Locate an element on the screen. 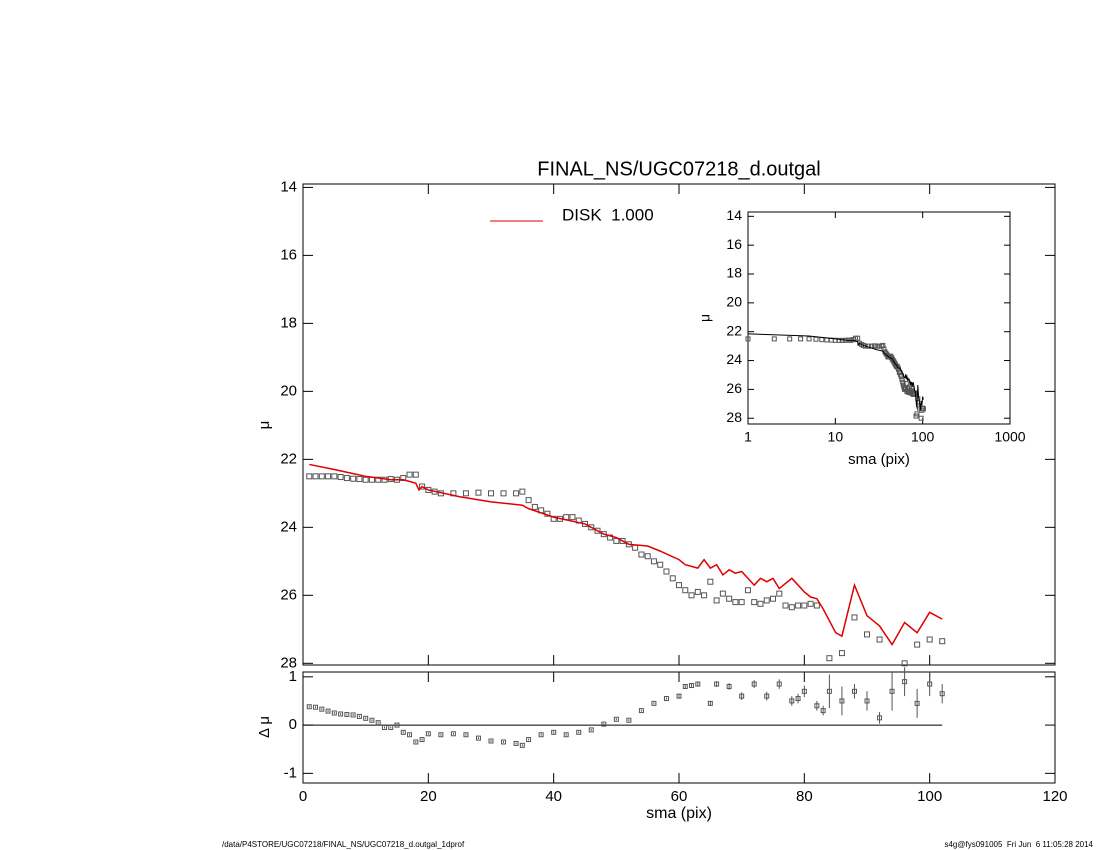 The image size is (1100, 850). x-tick-label: 40 is located at coordinates (553, 796).